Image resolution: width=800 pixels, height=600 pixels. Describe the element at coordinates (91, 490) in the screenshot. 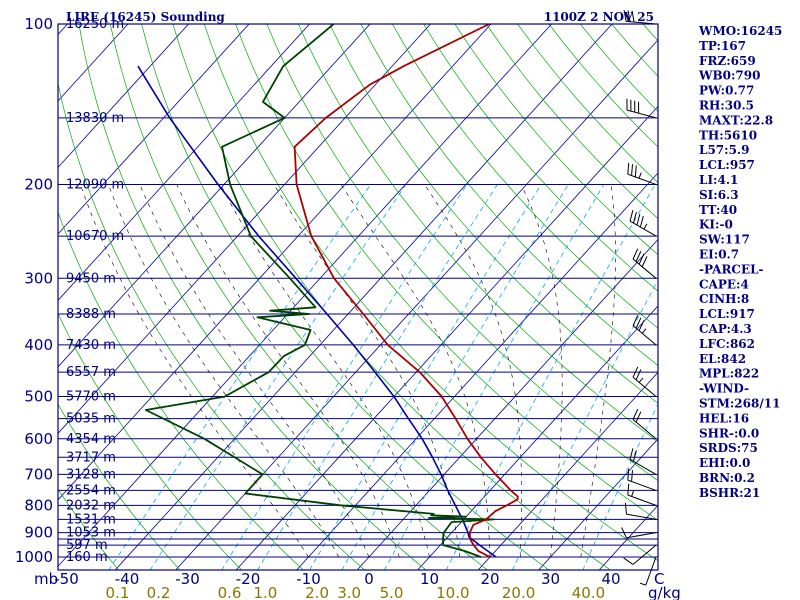

I see `height-label: 2554 m` at that location.